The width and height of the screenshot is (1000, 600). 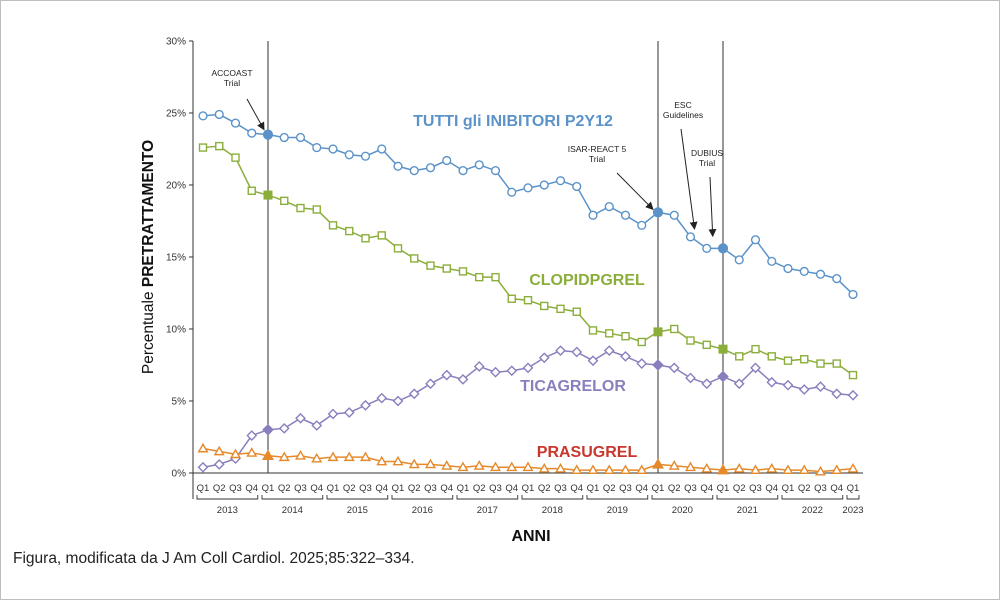 What do you see at coordinates (292, 510) in the screenshot?
I see `year-label: 2014` at bounding box center [292, 510].